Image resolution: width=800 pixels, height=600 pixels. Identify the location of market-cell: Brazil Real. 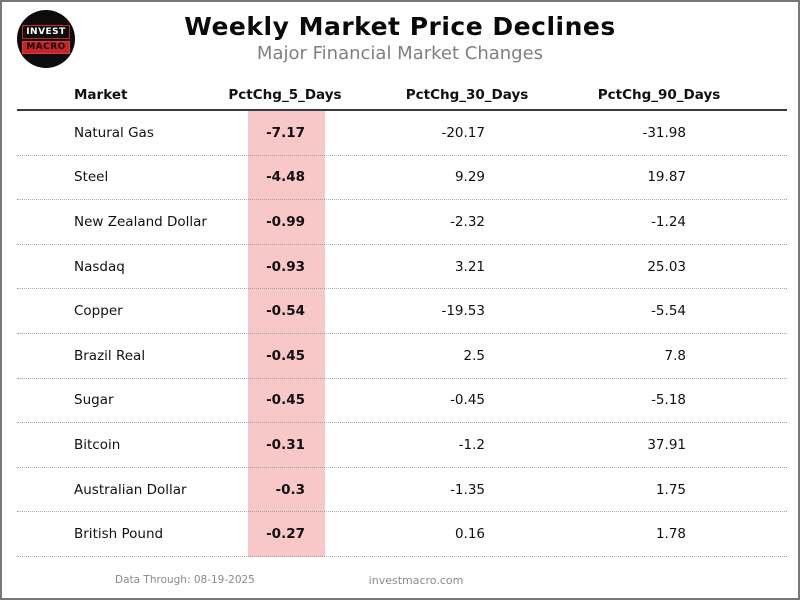
(110, 355).